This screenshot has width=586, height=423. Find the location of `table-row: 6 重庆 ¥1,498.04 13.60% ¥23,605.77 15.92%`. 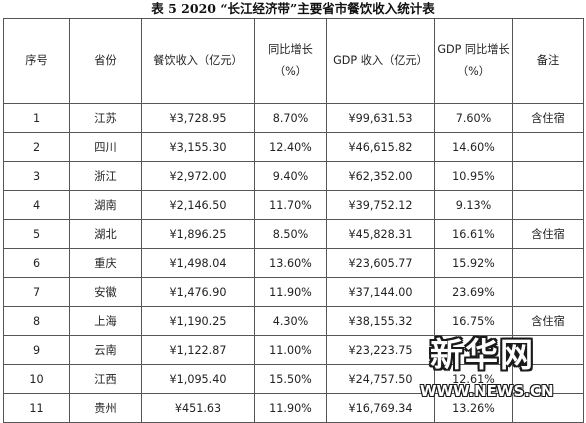

table-row: 6 重庆 ¥1,498.04 13.60% ¥23,605.77 15.92% is located at coordinates (293, 263).